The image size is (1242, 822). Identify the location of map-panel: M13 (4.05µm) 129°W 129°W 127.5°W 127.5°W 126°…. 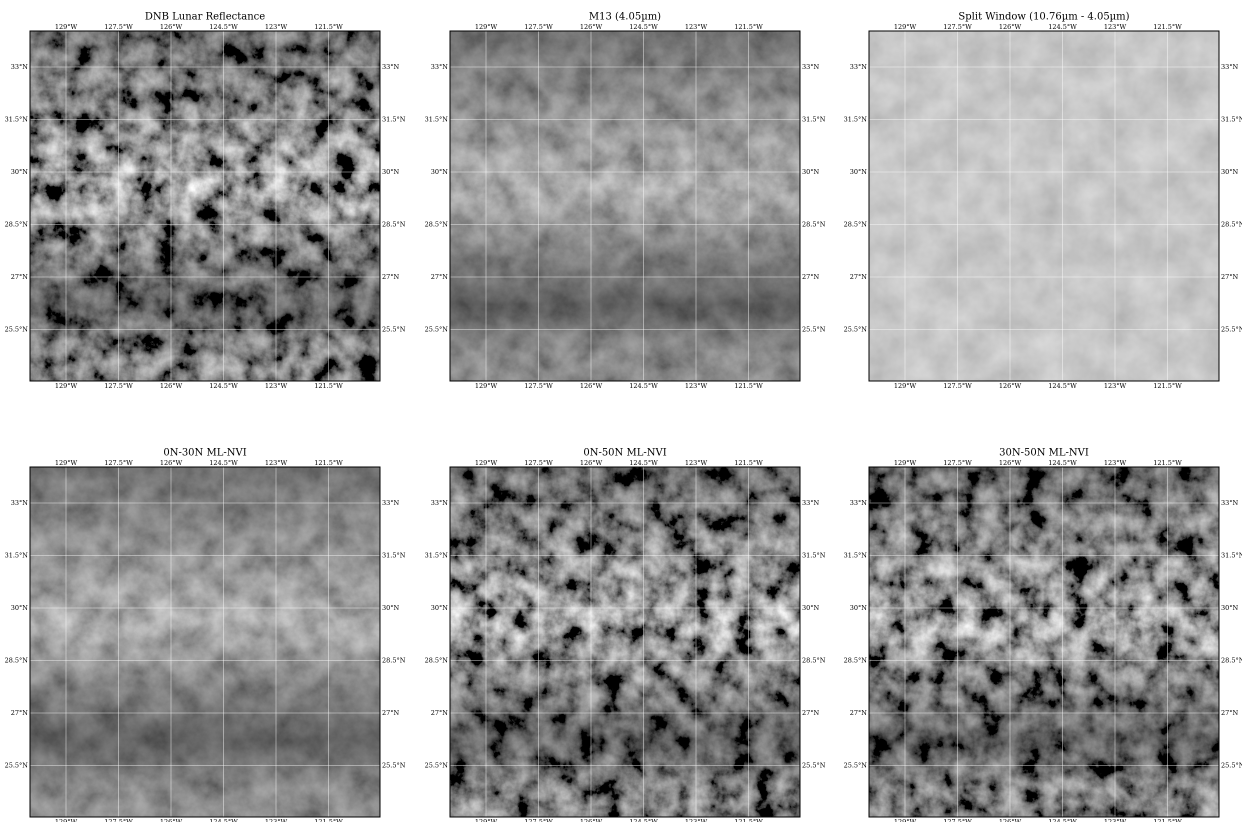
(625, 201).